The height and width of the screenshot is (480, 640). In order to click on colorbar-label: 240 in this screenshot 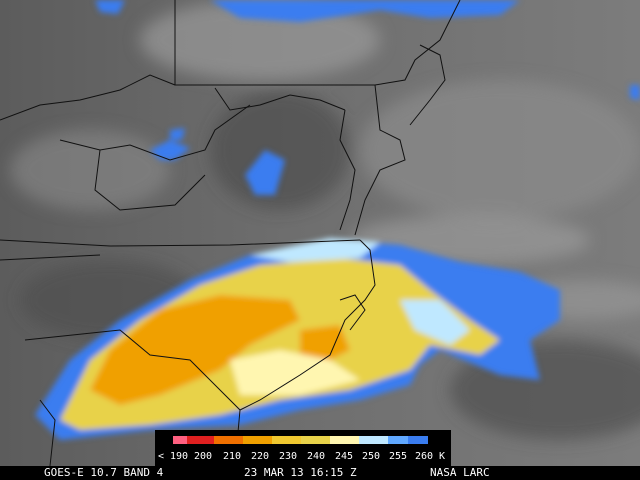, I will do `click(316, 456)`.